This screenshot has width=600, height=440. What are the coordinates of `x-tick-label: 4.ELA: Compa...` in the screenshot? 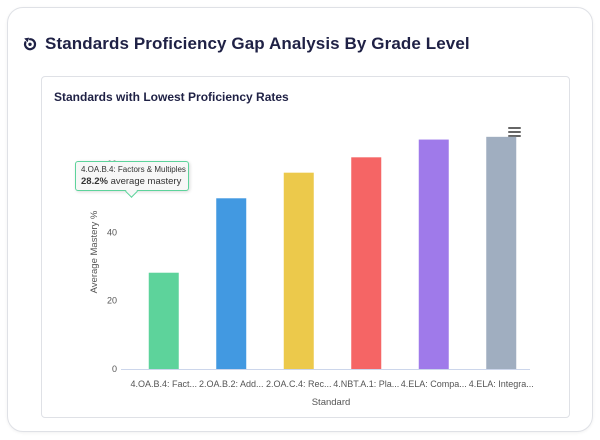 It's located at (434, 384).